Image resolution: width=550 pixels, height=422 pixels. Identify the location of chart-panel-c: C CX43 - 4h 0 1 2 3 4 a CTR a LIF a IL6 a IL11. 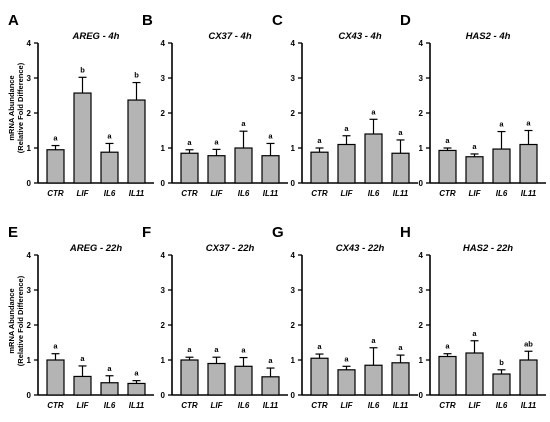
(345, 105).